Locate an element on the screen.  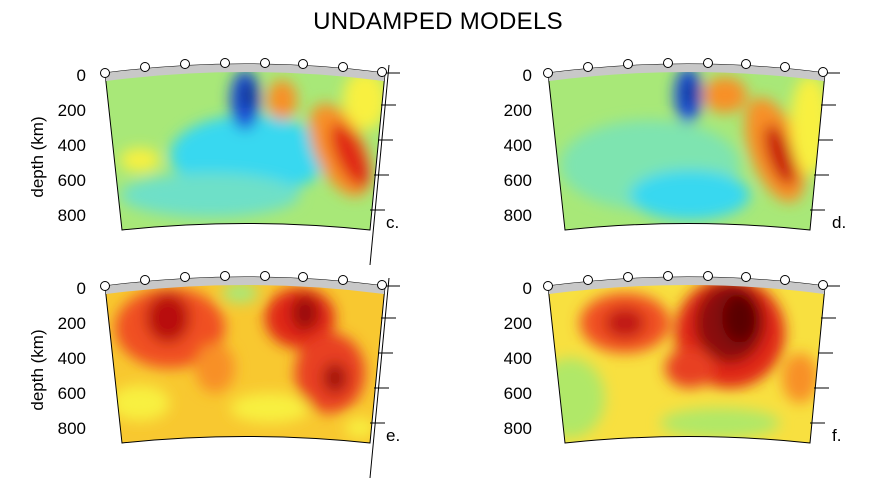
cross-section-e is located at coordinates (250, 375).